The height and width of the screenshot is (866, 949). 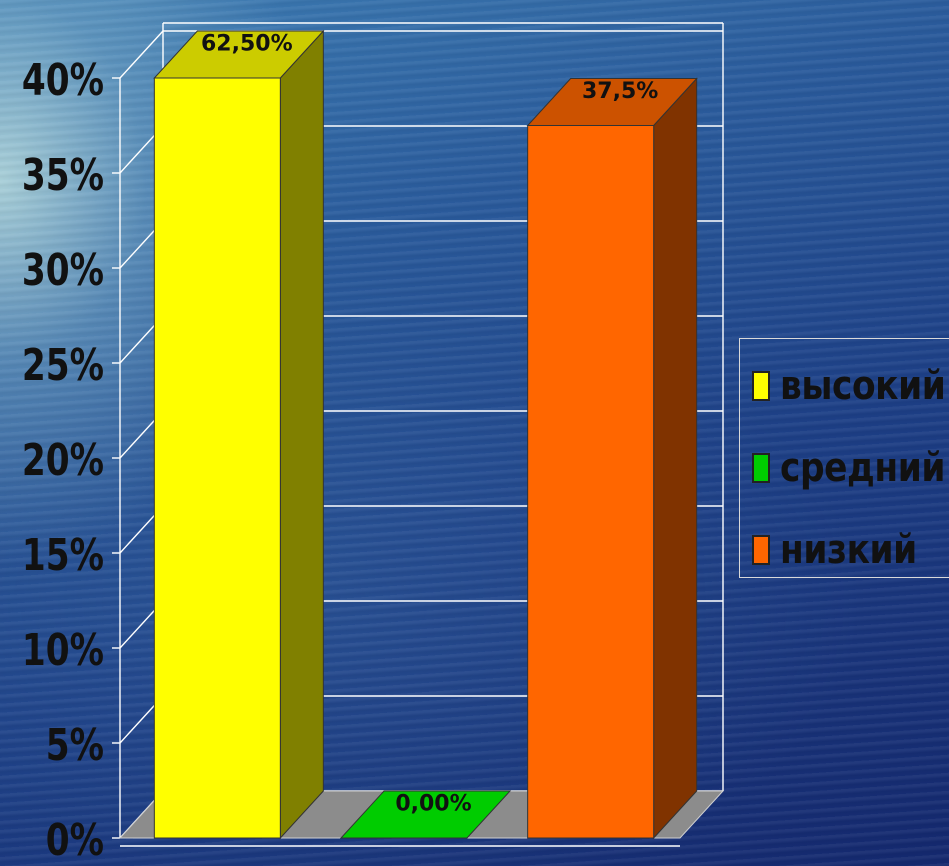 I want to click on legend-label-medium: средний, so click(x=863, y=468).